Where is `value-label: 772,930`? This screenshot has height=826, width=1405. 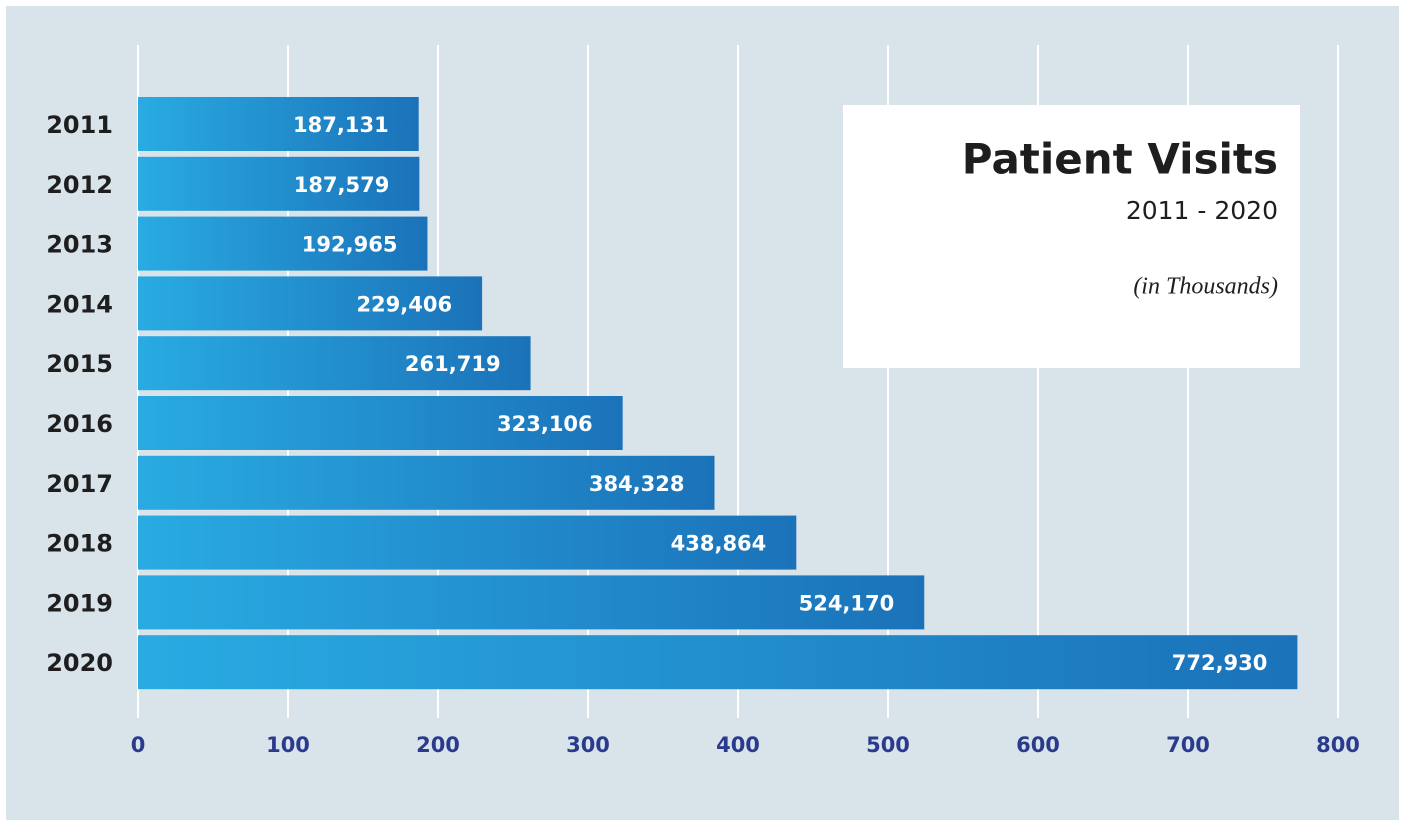
value-label: 772,930 is located at coordinates (1220, 663).